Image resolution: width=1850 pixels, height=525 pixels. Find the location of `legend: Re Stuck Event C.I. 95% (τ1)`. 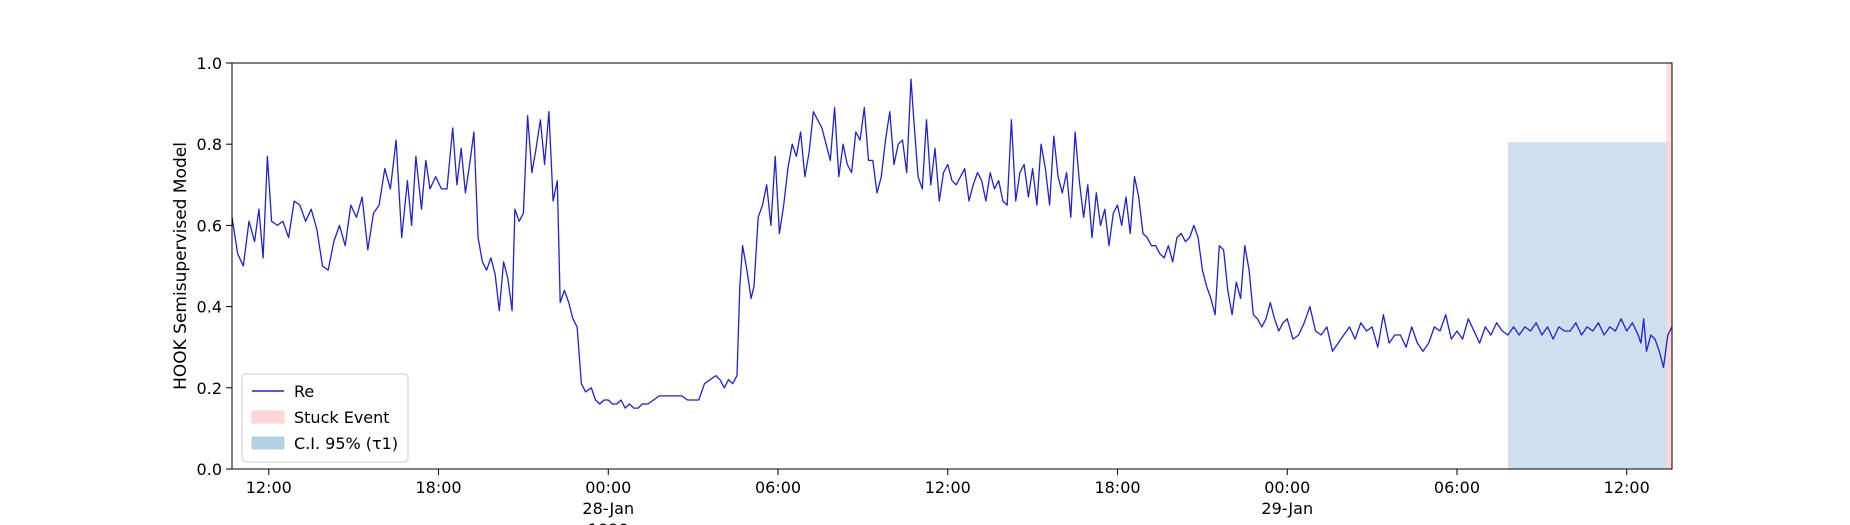

legend: Re Stuck Event C.I. 95% (τ1) is located at coordinates (325, 418).